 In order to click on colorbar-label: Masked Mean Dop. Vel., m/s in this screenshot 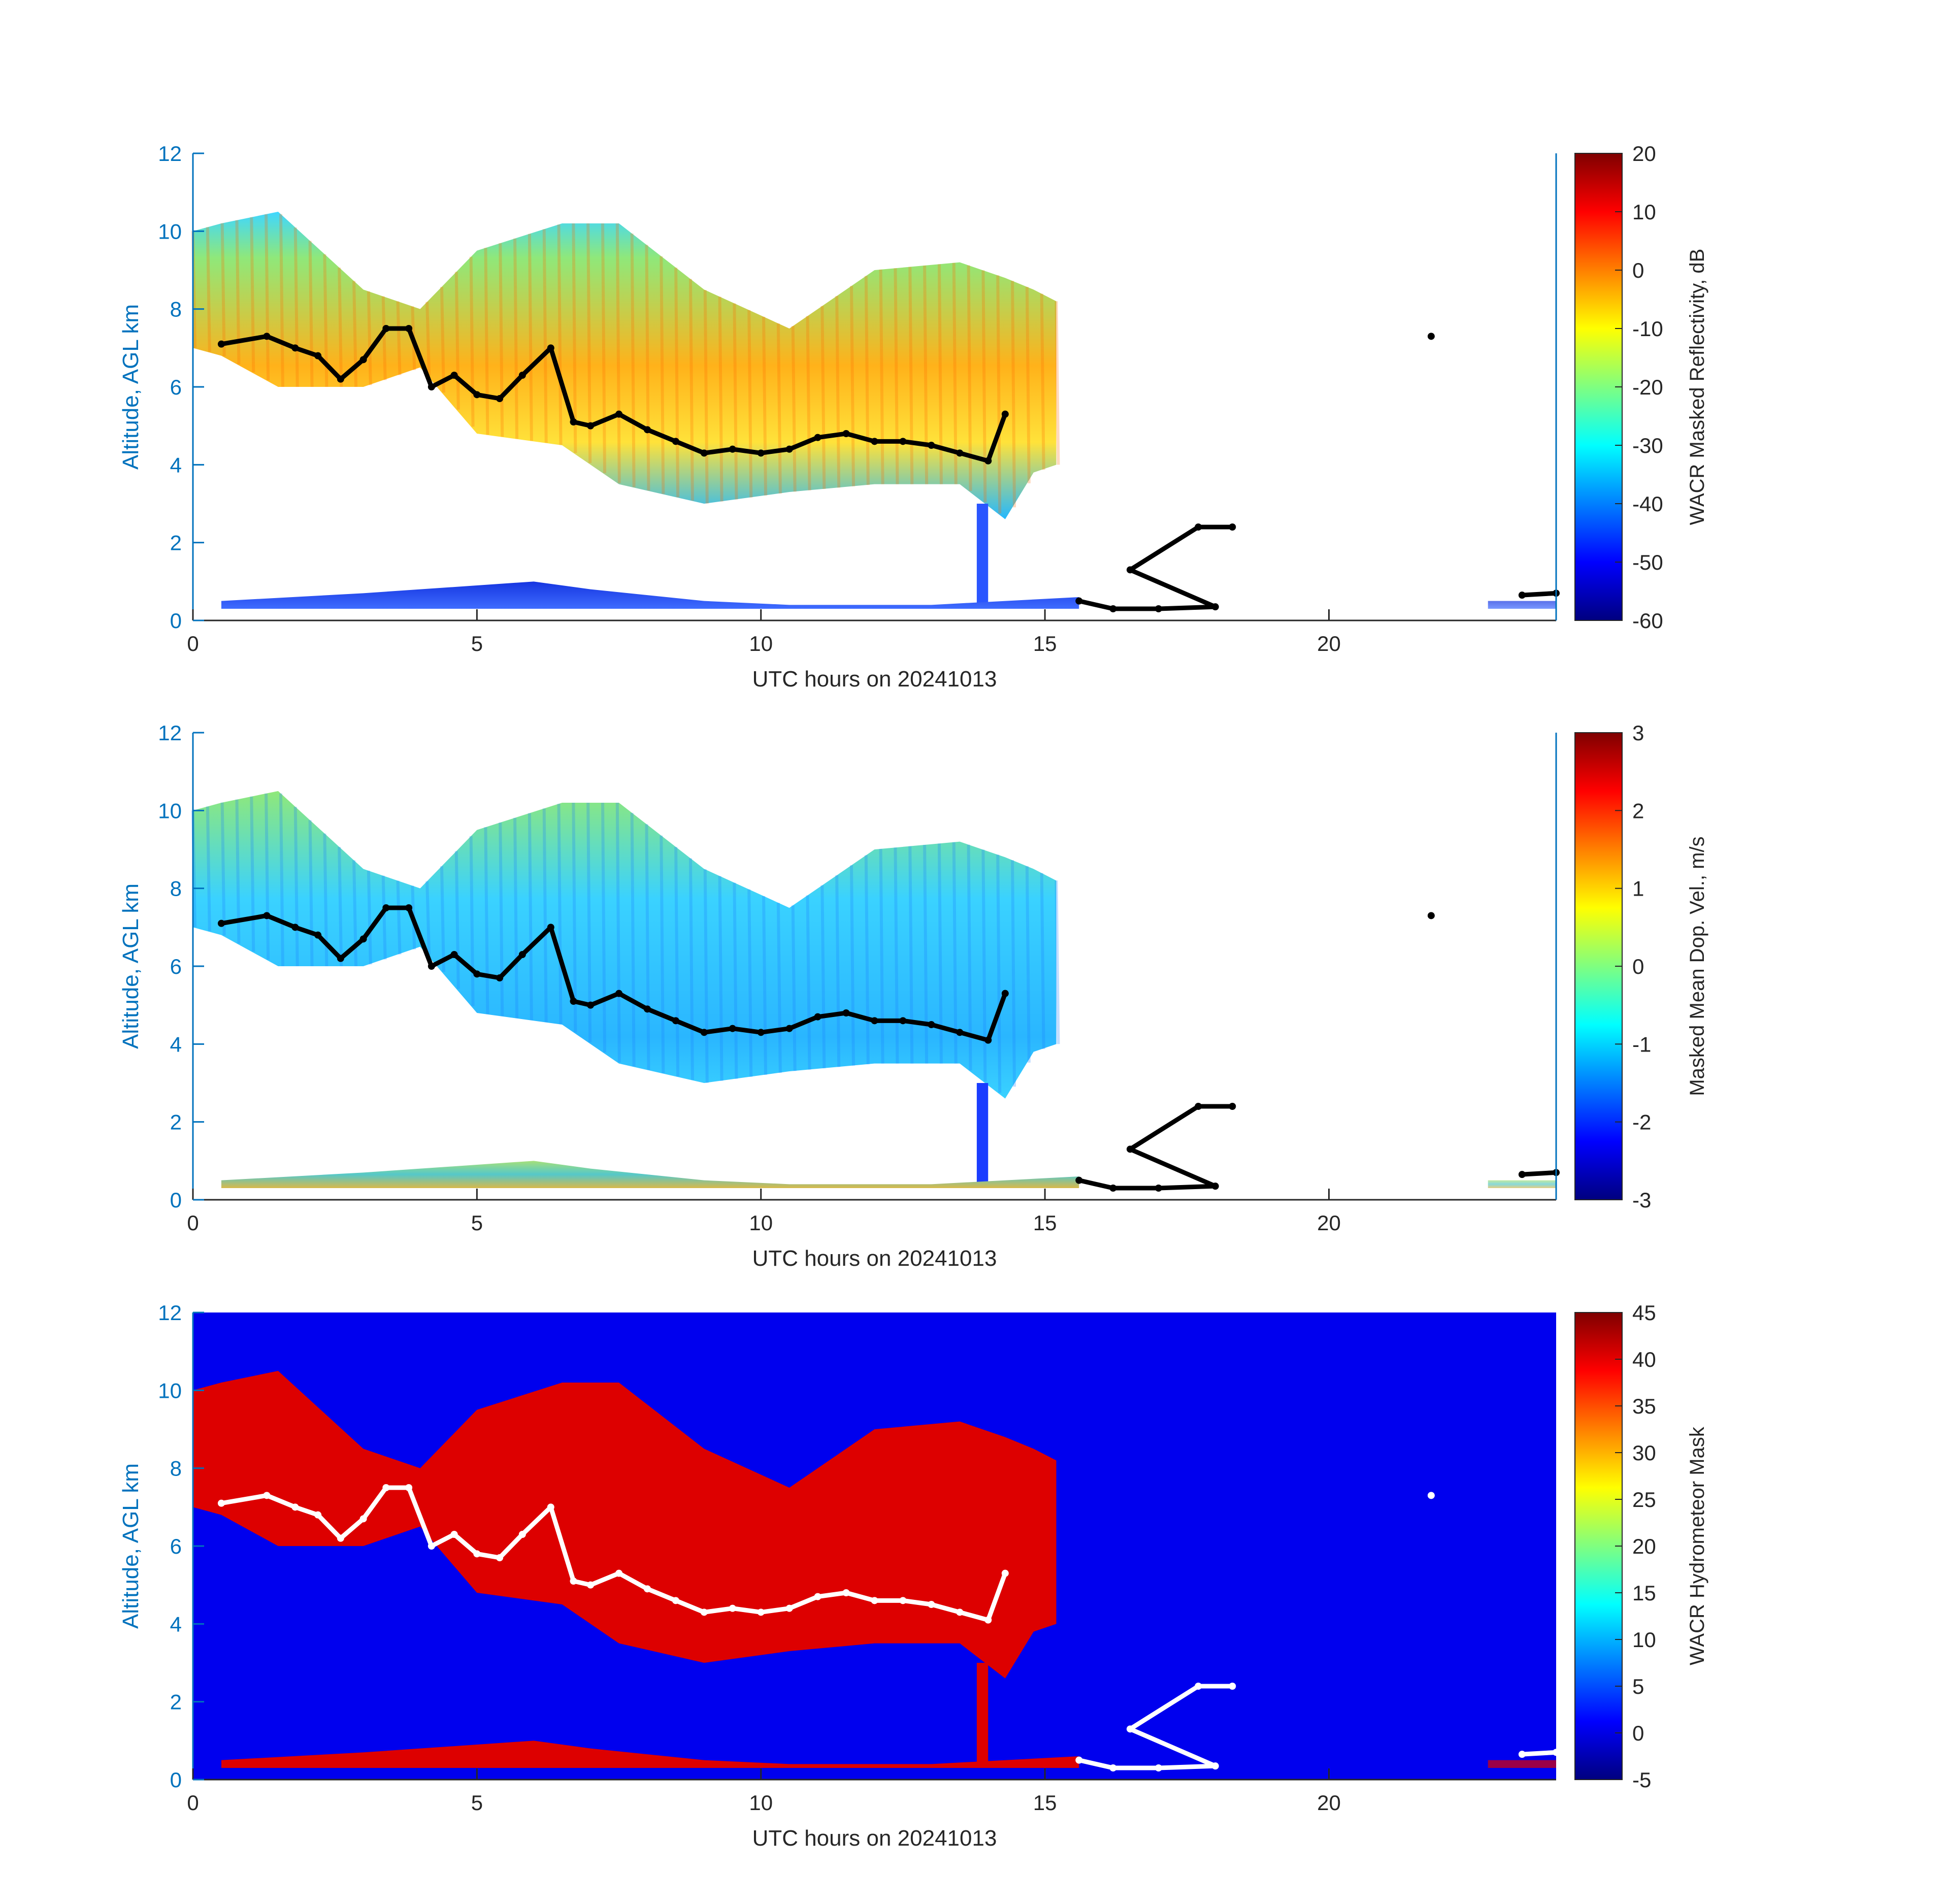, I will do `click(1697, 966)`.